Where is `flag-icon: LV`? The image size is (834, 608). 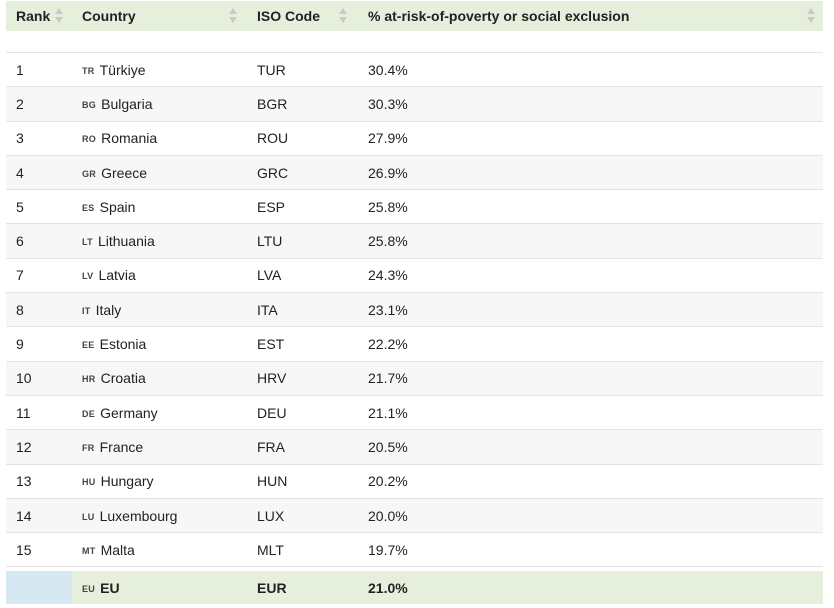
flag-icon: LV is located at coordinates (88, 276).